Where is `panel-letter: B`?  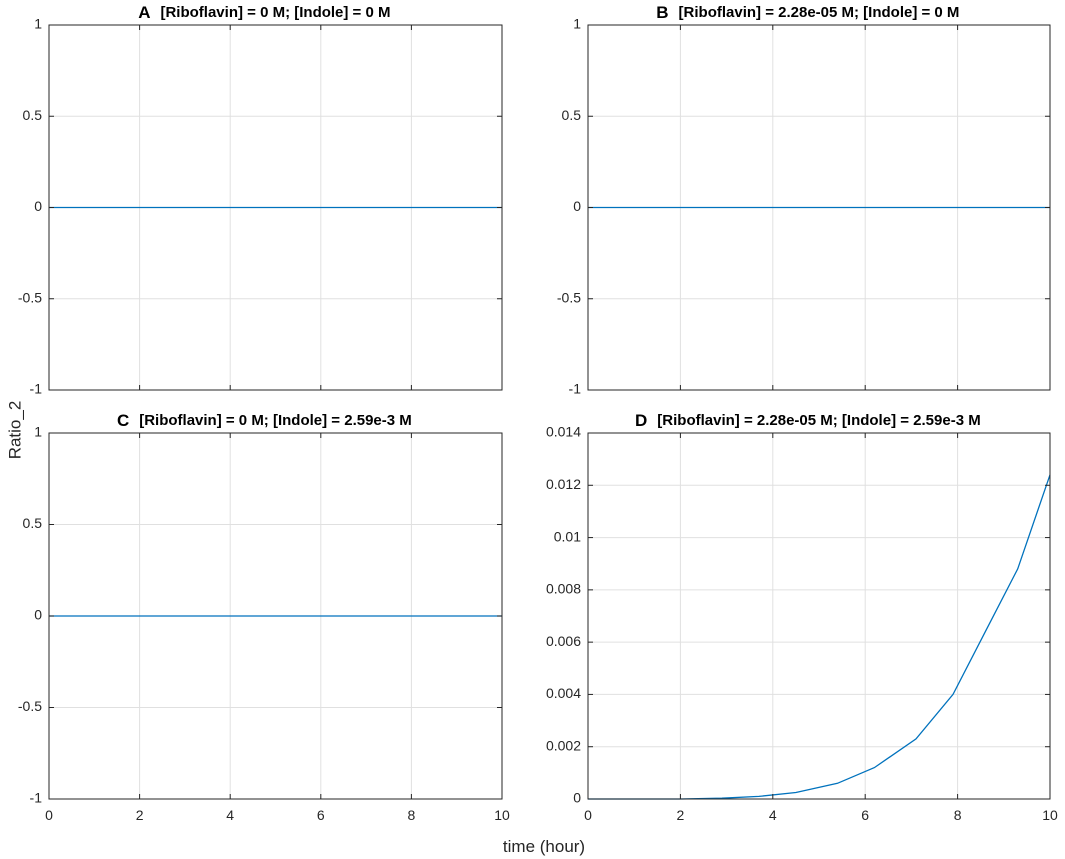 panel-letter: B is located at coordinates (662, 12).